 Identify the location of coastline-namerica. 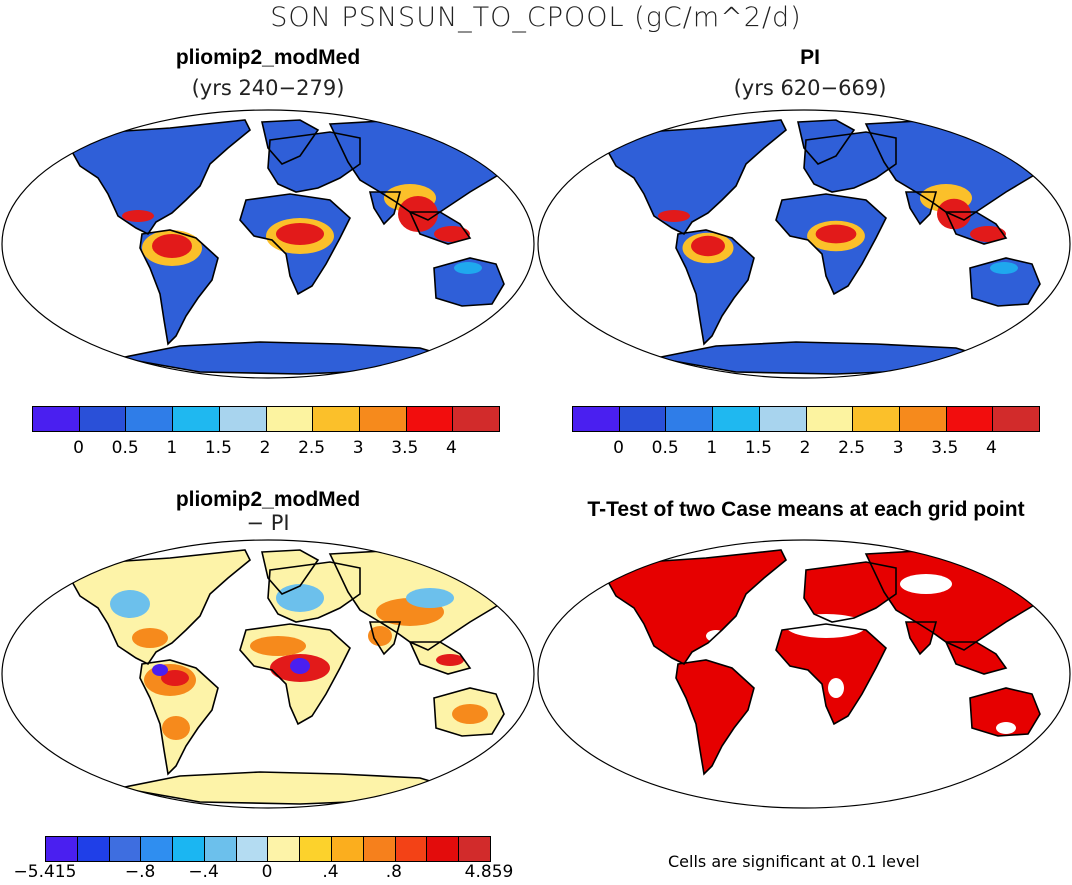
(160, 607).